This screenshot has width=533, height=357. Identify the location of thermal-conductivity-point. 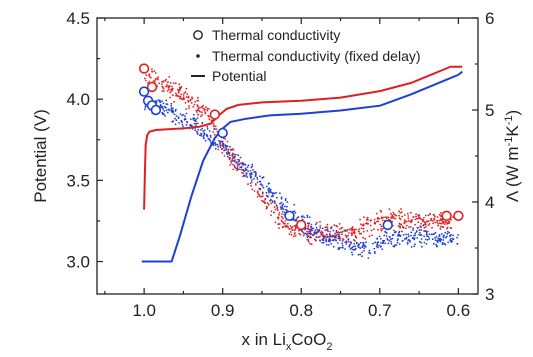
(215, 114).